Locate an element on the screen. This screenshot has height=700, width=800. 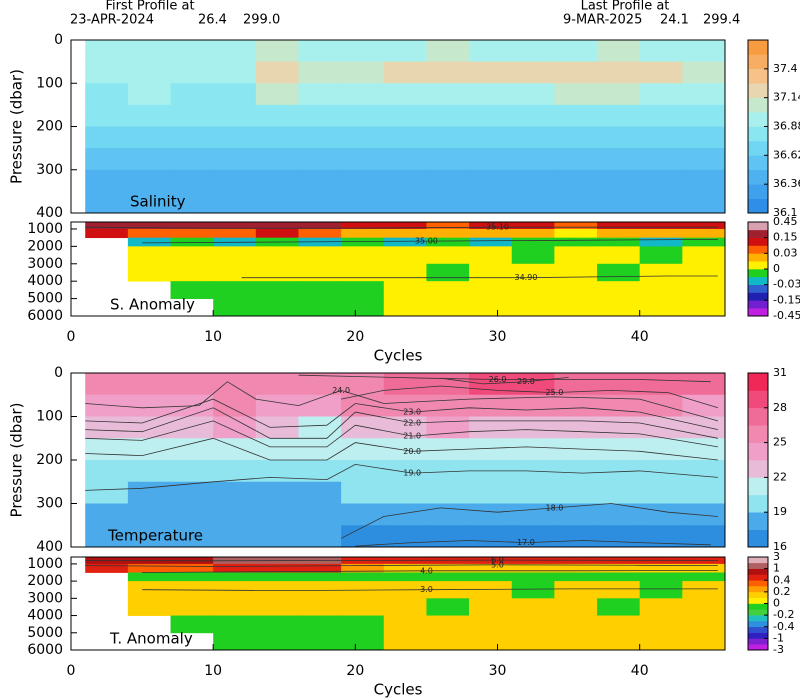
colorbar-tick-label: 0 is located at coordinates (776, 603).